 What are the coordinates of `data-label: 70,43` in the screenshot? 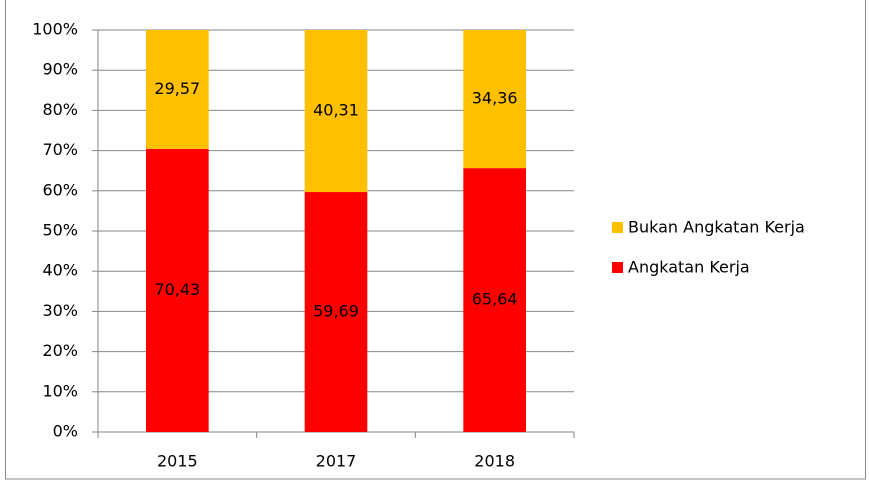 It's located at (177, 289).